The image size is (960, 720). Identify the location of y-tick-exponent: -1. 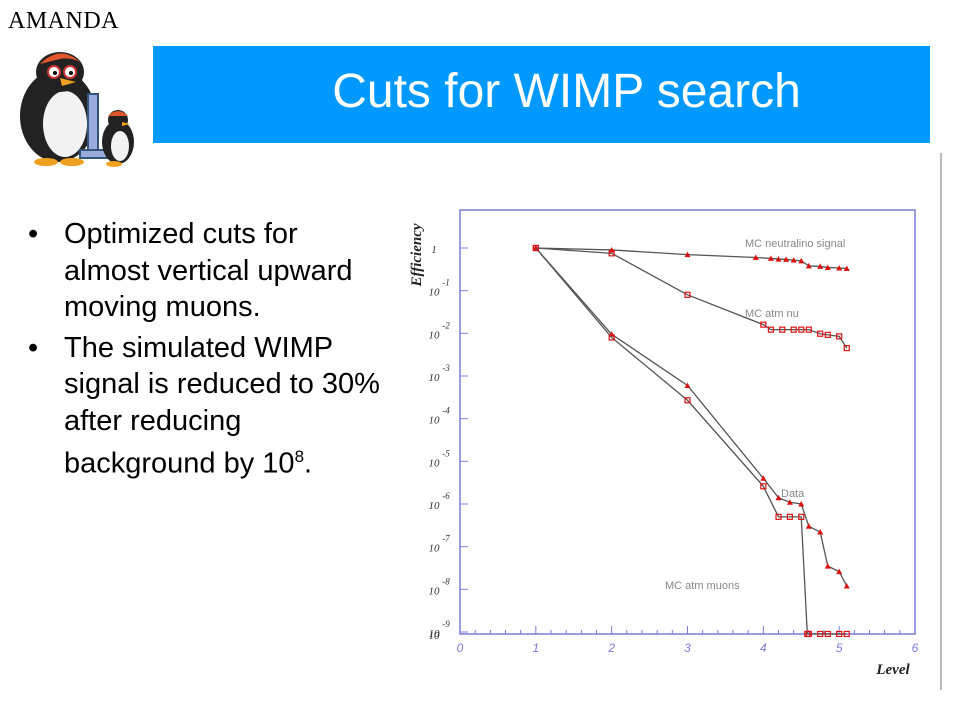
(446, 283).